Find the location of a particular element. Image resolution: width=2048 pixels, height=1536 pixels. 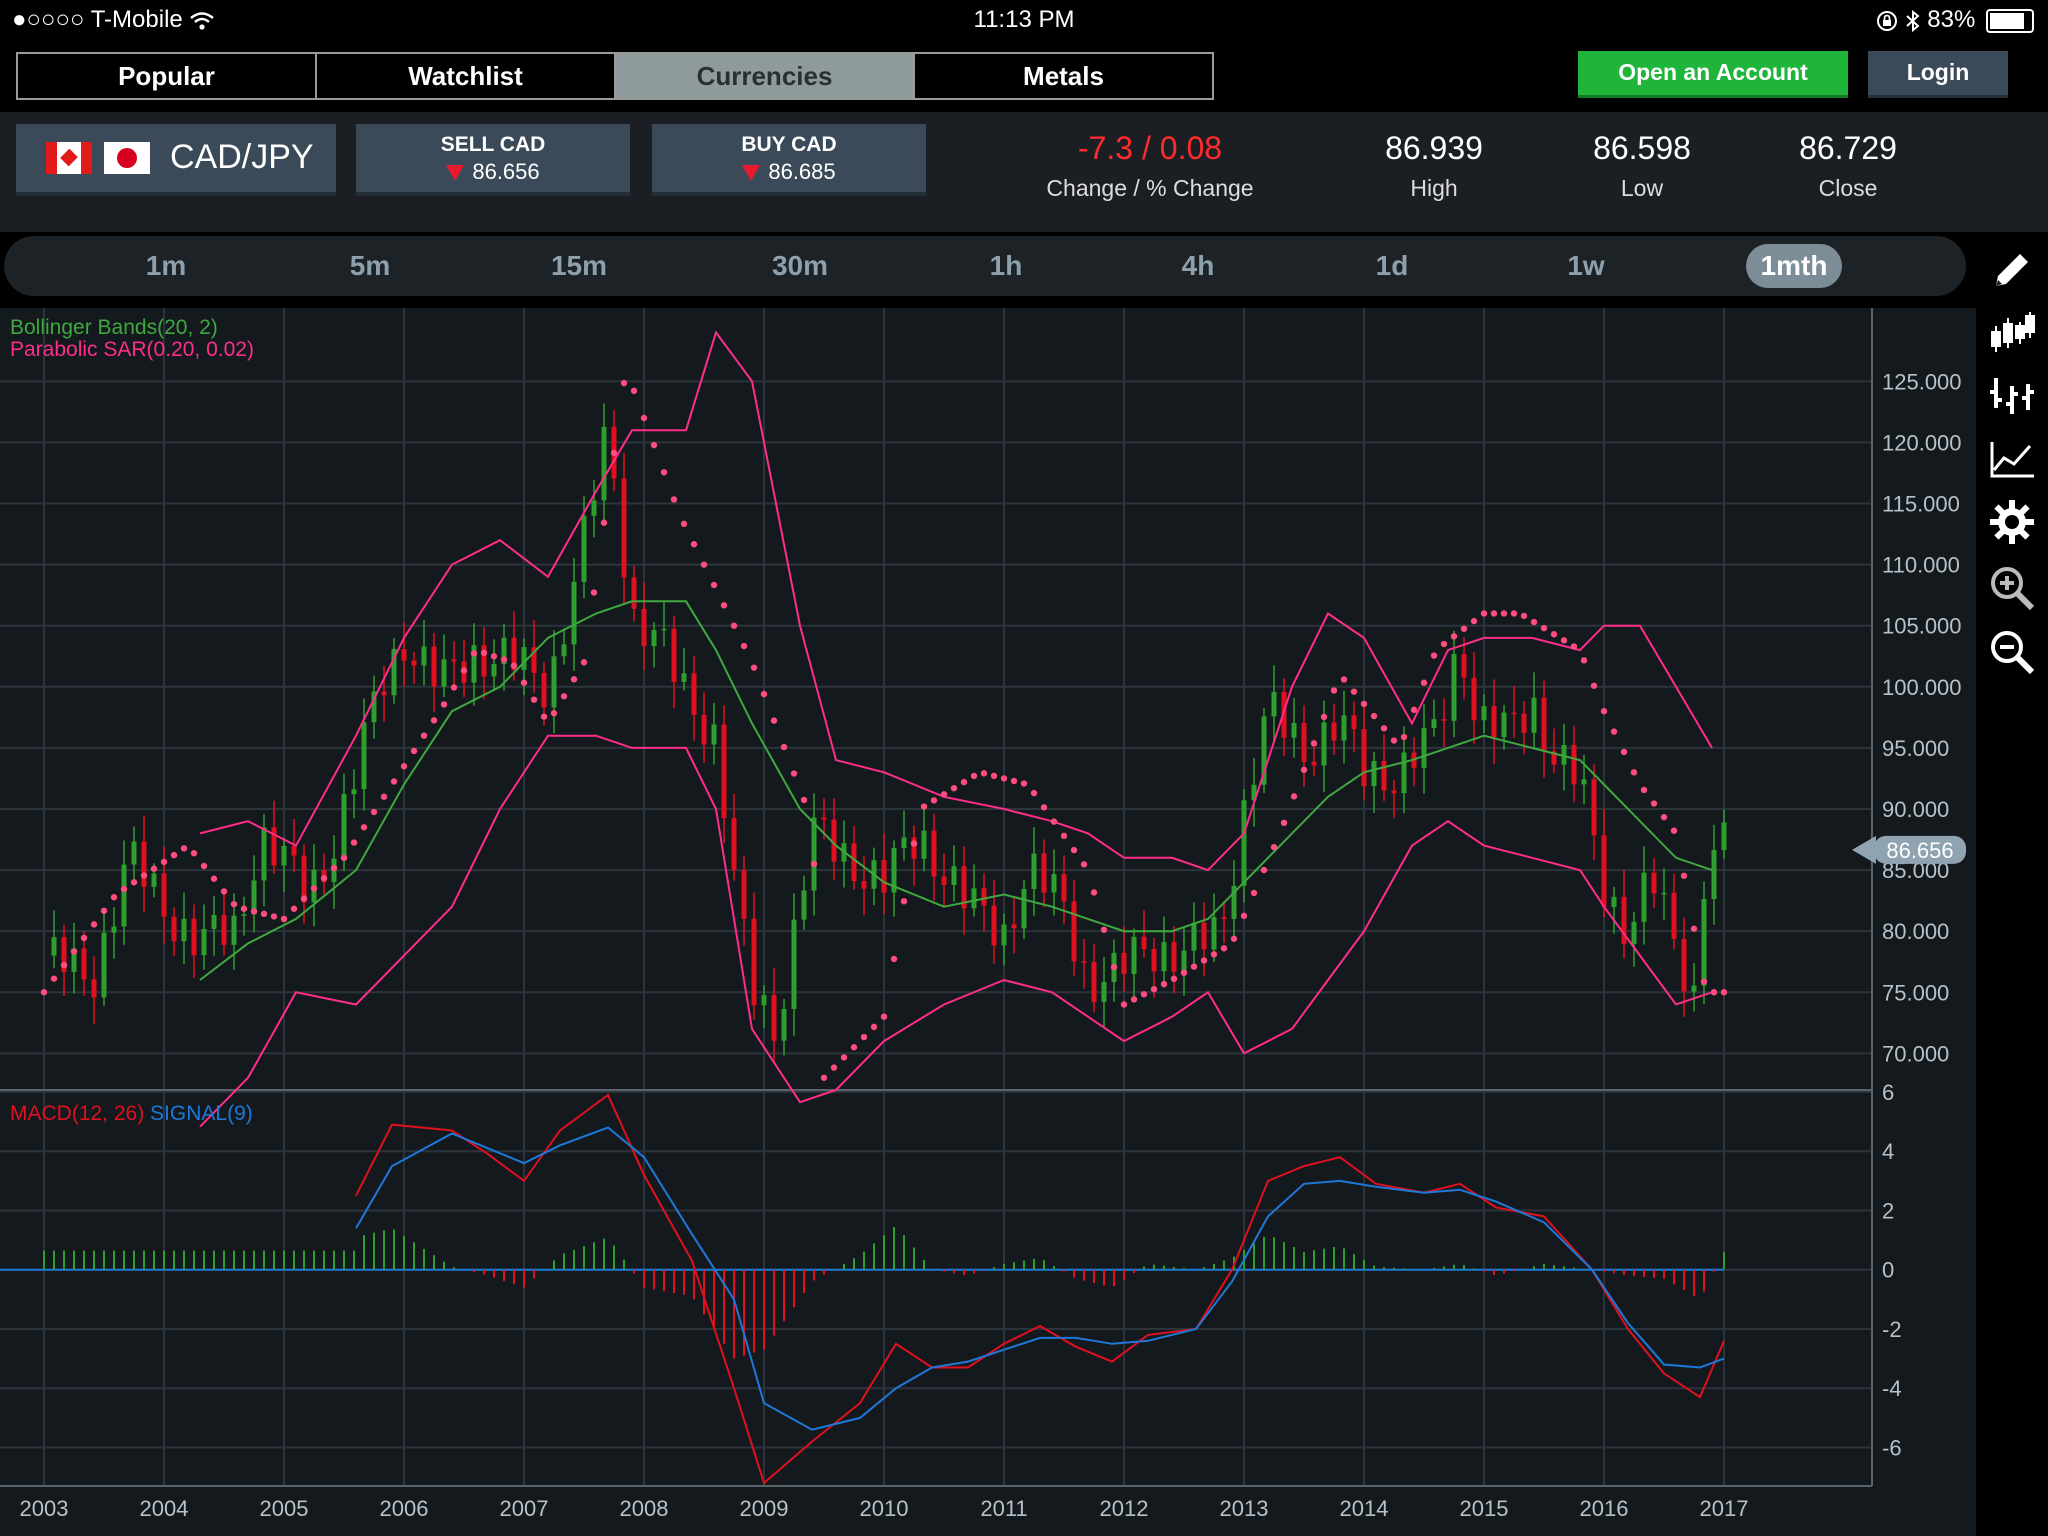

timeframe-4h: 4h is located at coordinates (1198, 265).